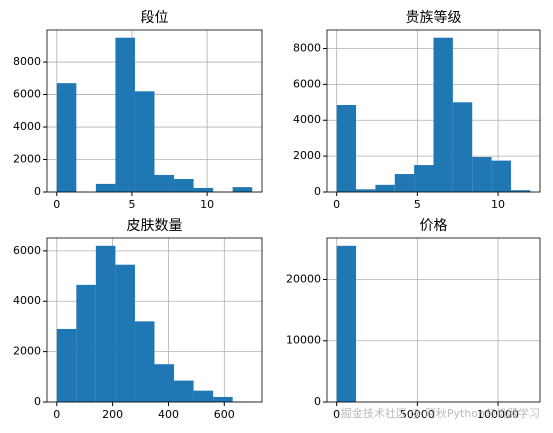 The image size is (553, 433). Describe the element at coordinates (417, 414) in the screenshot. I see `x-tick-label: 50000` at that location.